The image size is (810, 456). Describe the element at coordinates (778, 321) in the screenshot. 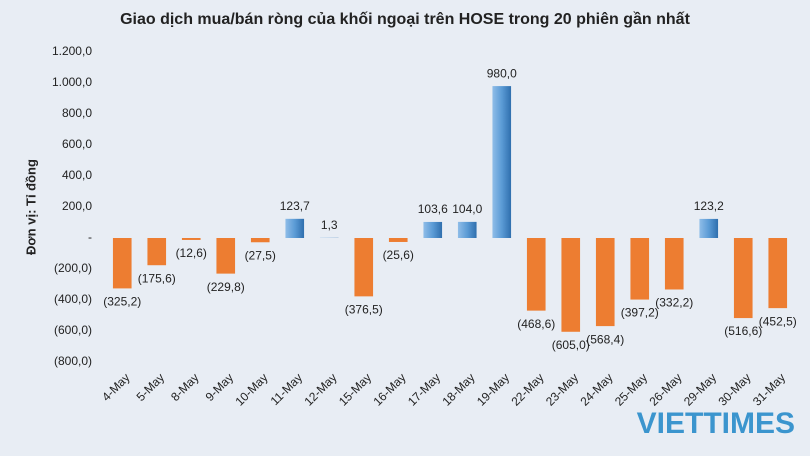

I see `data-label: (452,5)` at that location.